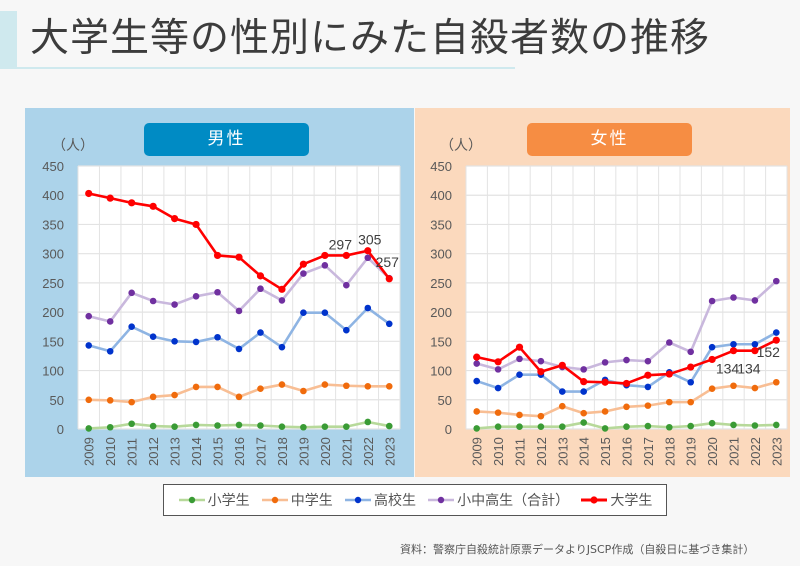 The image size is (800, 566). What do you see at coordinates (153, 451) in the screenshot?
I see `x-tick-label: 2012` at bounding box center [153, 451].